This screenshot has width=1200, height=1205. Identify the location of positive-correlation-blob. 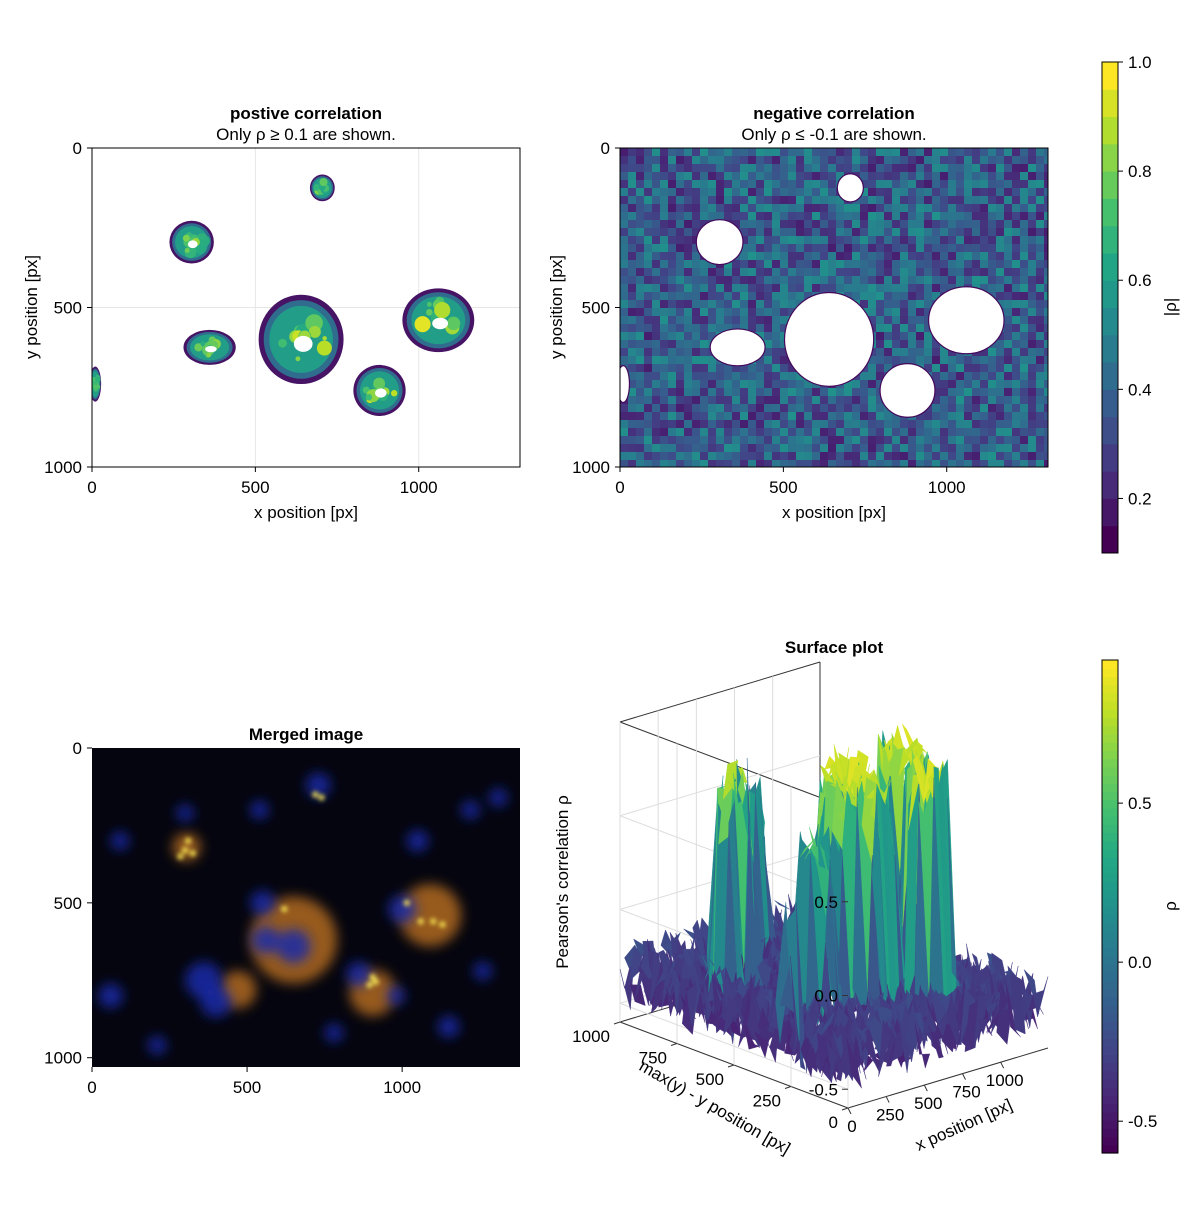
(322, 188).